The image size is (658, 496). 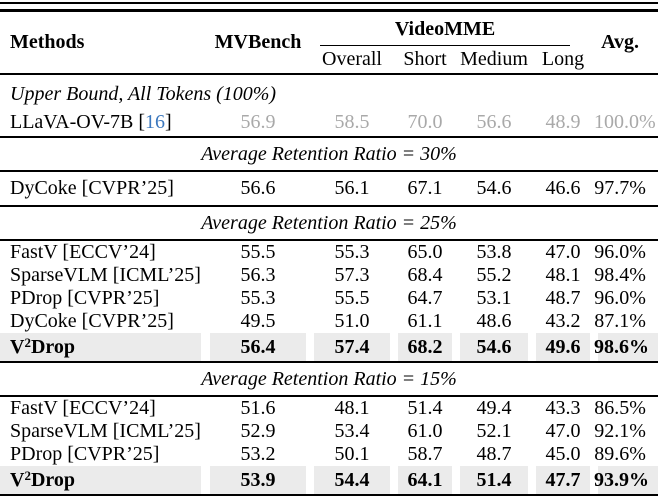 What do you see at coordinates (425, 298) in the screenshot?
I see `metric-value: 64.7` at bounding box center [425, 298].